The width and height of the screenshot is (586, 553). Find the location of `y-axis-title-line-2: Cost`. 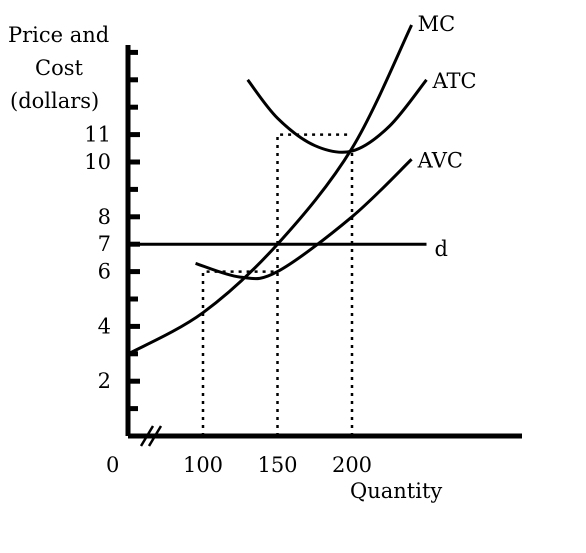

y-axis-title-line-2: Cost is located at coordinates (59, 68).